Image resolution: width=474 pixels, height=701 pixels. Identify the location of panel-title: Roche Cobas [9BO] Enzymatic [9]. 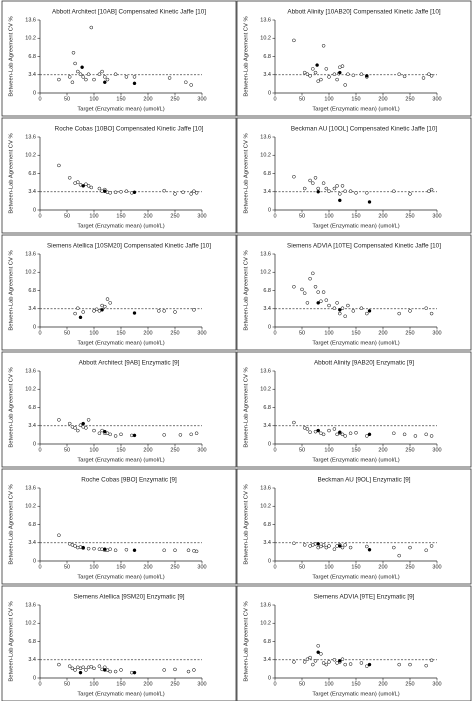
(129, 480).